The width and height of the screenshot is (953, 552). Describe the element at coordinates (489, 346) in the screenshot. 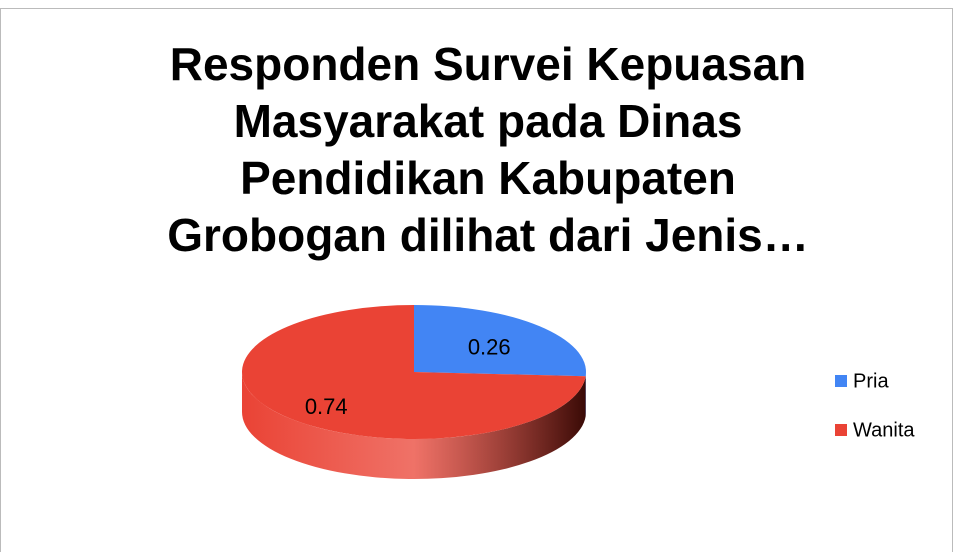

I see `data-label: 0.26` at that location.